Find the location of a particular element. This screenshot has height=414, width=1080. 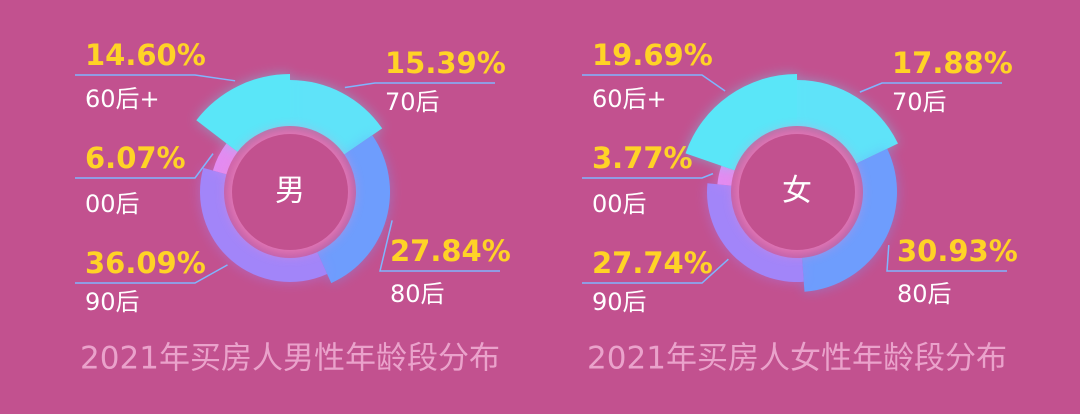

value-label: 30.93% is located at coordinates (957, 251).